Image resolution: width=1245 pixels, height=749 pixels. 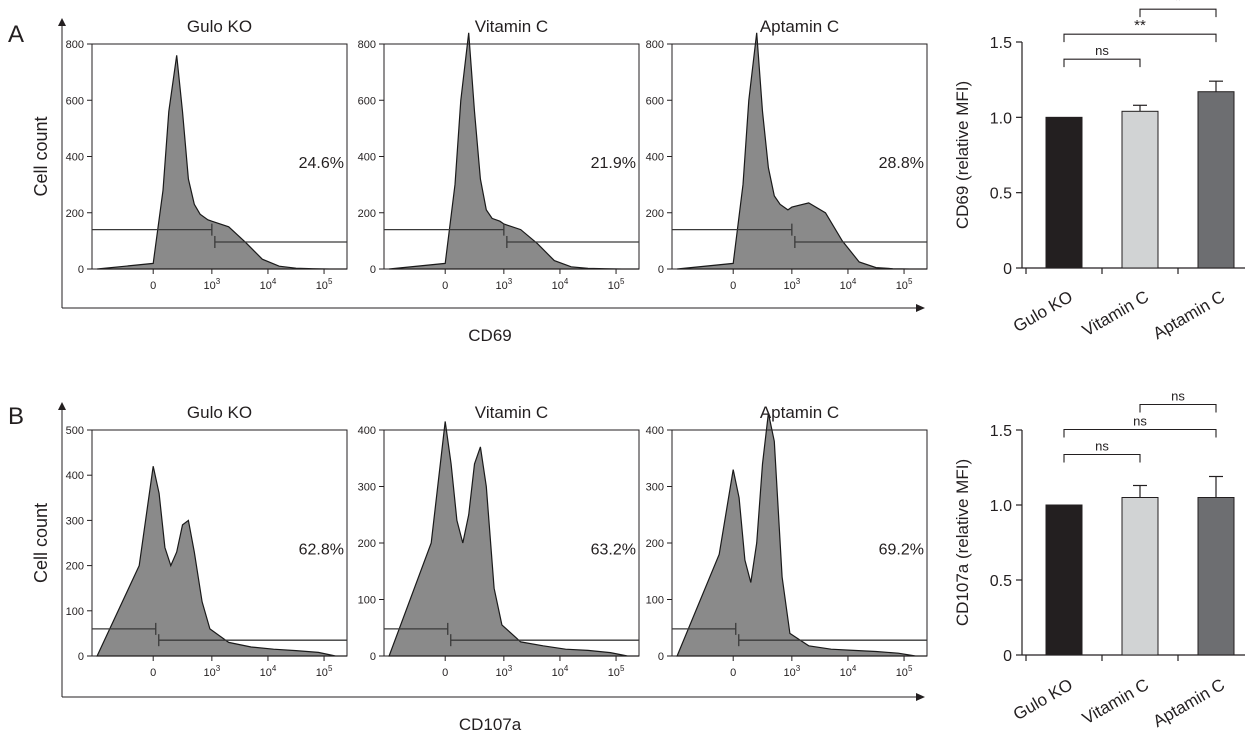 What do you see at coordinates (1178, 4) in the screenshot?
I see `significance-label: *` at bounding box center [1178, 4].